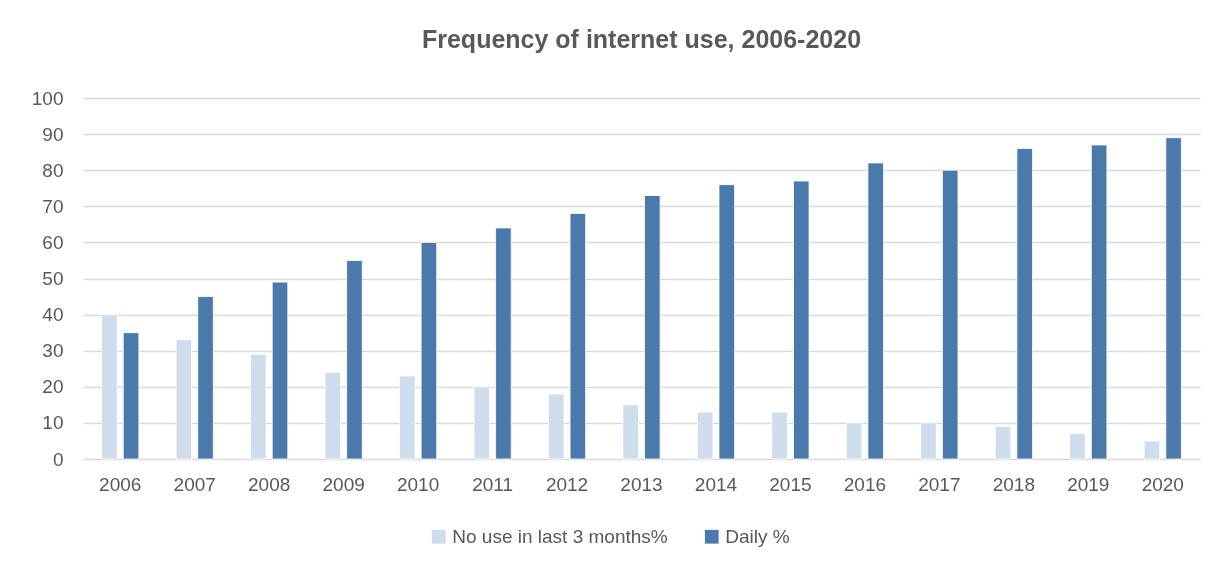 This screenshot has height=577, width=1226. I want to click on x-tick-label: 2006, so click(120, 484).